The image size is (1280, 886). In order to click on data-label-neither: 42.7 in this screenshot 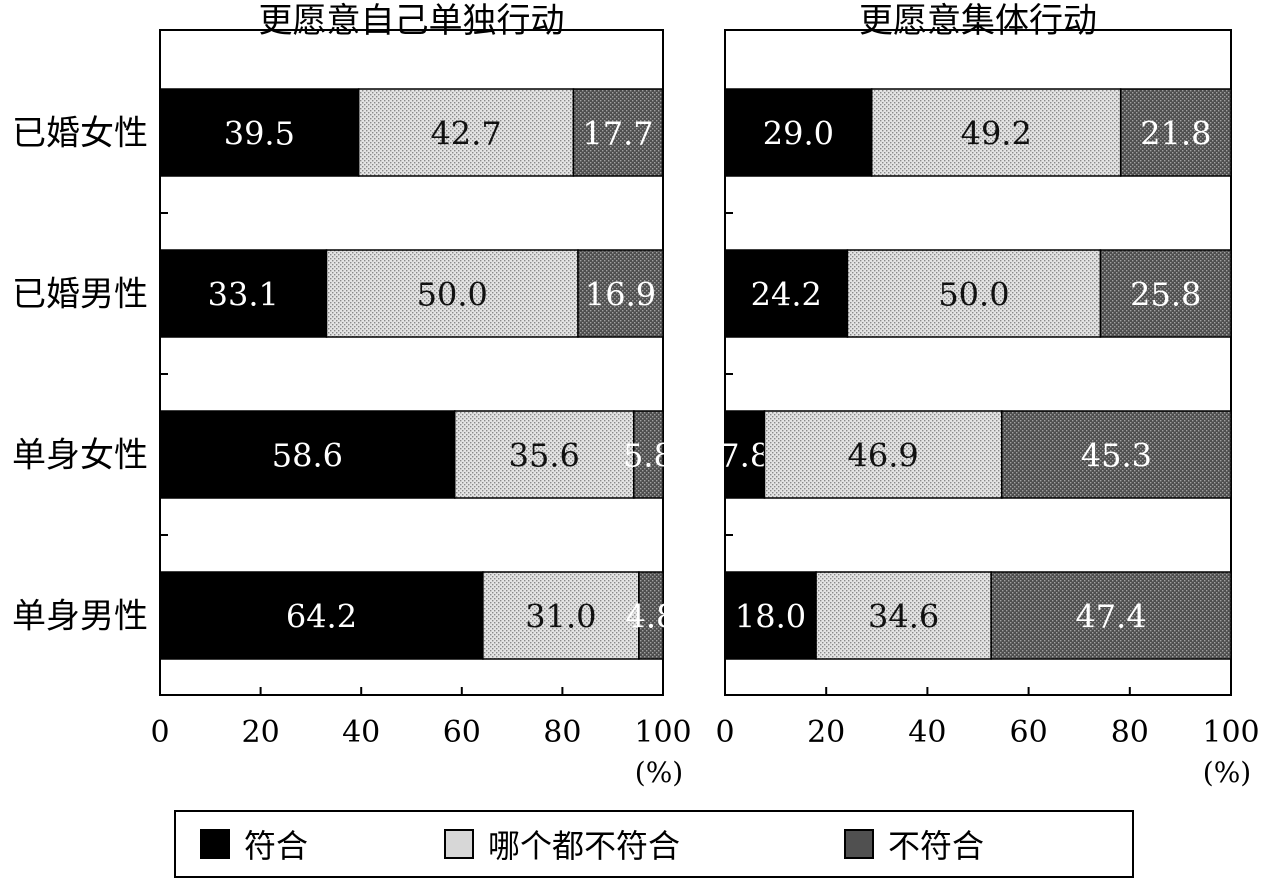, I will do `click(465, 134)`.